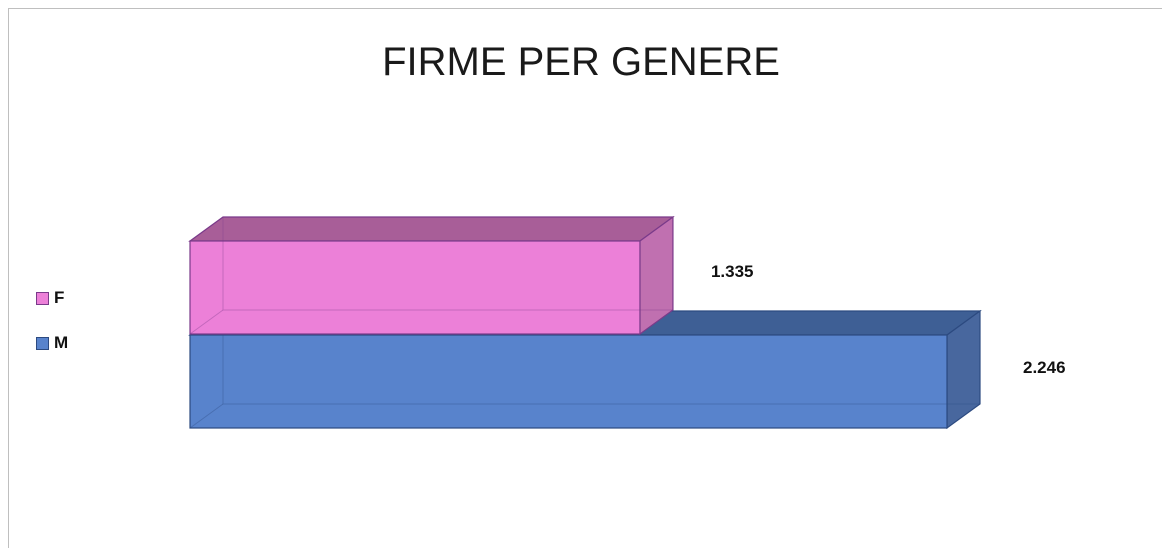 The height and width of the screenshot is (548, 1162). I want to click on bar-f, so click(431, 275).